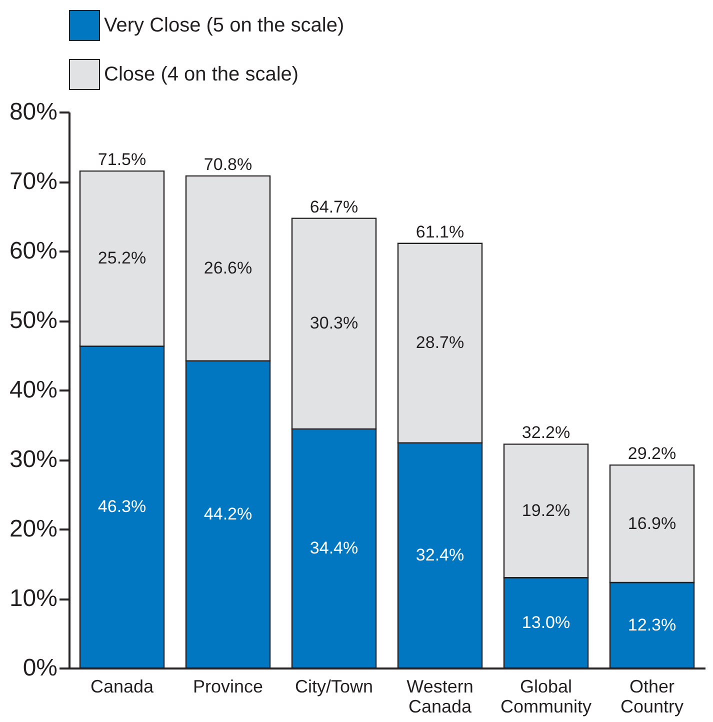  I want to click on data-label: 13.0%, so click(546, 622).